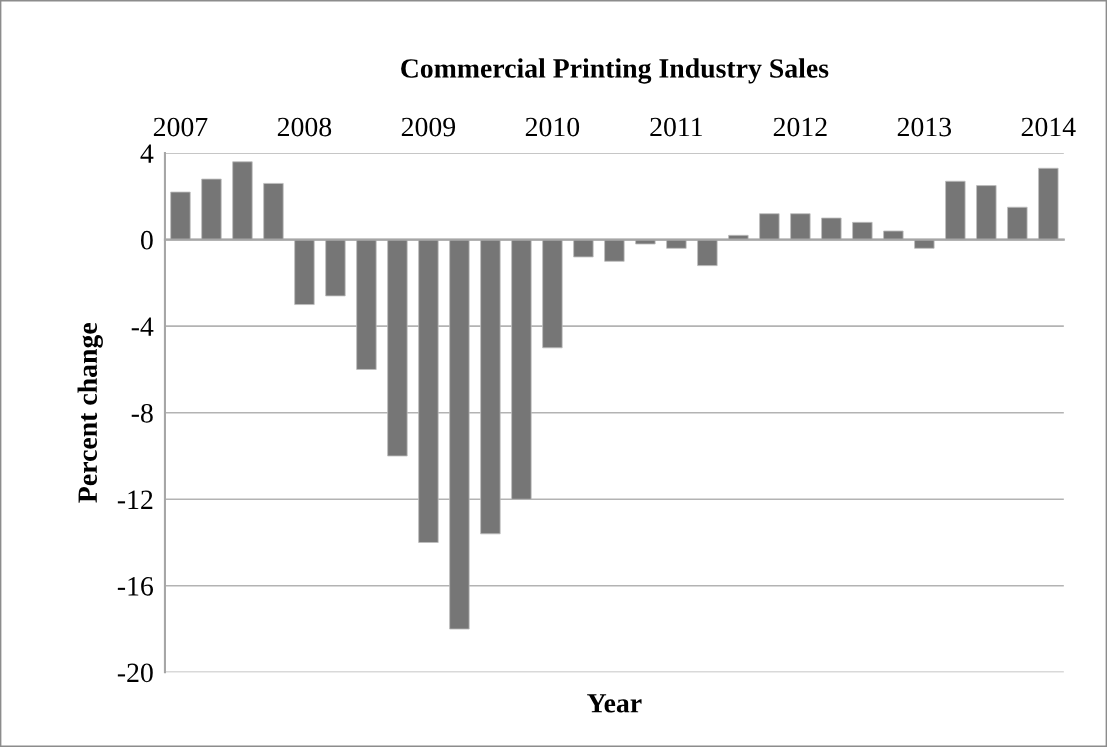 The height and width of the screenshot is (747, 1107). What do you see at coordinates (304, 127) in the screenshot?
I see `x-tick-label: 2008` at bounding box center [304, 127].